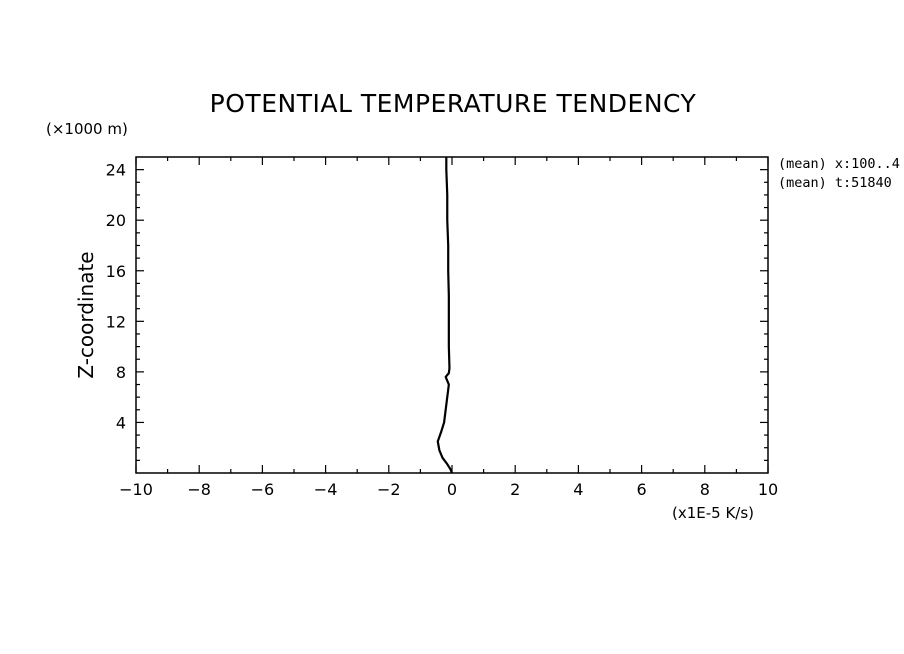 Image resolution: width=904 pixels, height=654 pixels. What do you see at coordinates (136, 489) in the screenshot?
I see `x-tick-label: −10` at bounding box center [136, 489].